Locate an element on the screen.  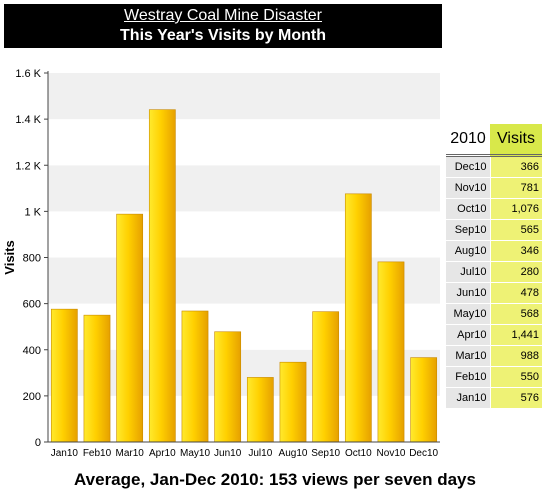
table-row: Sep10 565 is located at coordinates (494, 230).